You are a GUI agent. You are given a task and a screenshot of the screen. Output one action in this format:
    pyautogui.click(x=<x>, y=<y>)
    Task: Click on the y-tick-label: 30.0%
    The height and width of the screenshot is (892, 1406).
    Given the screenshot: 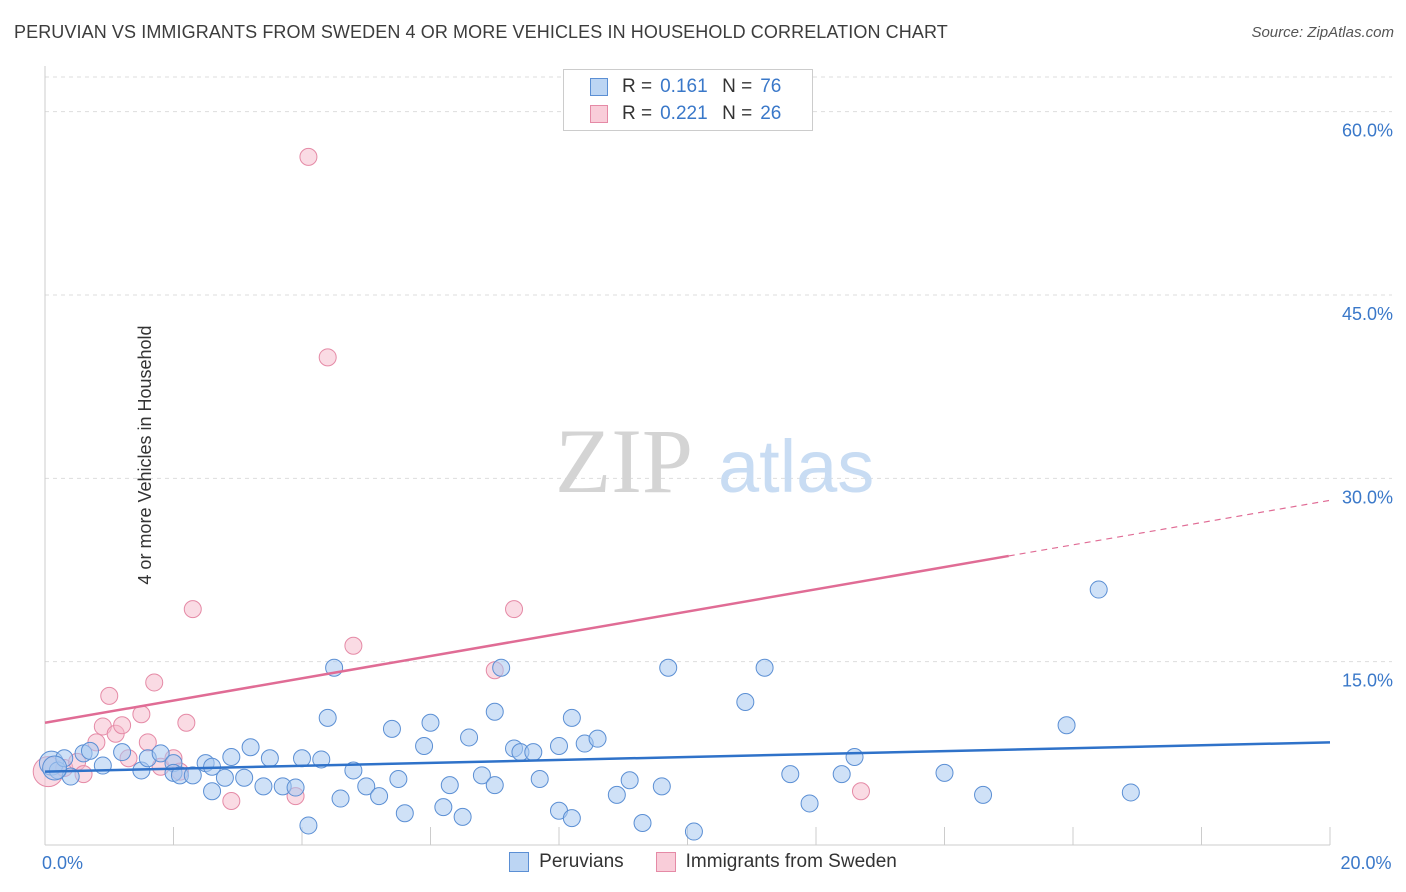 What is the action you would take?
    pyautogui.click(x=1367, y=497)
    